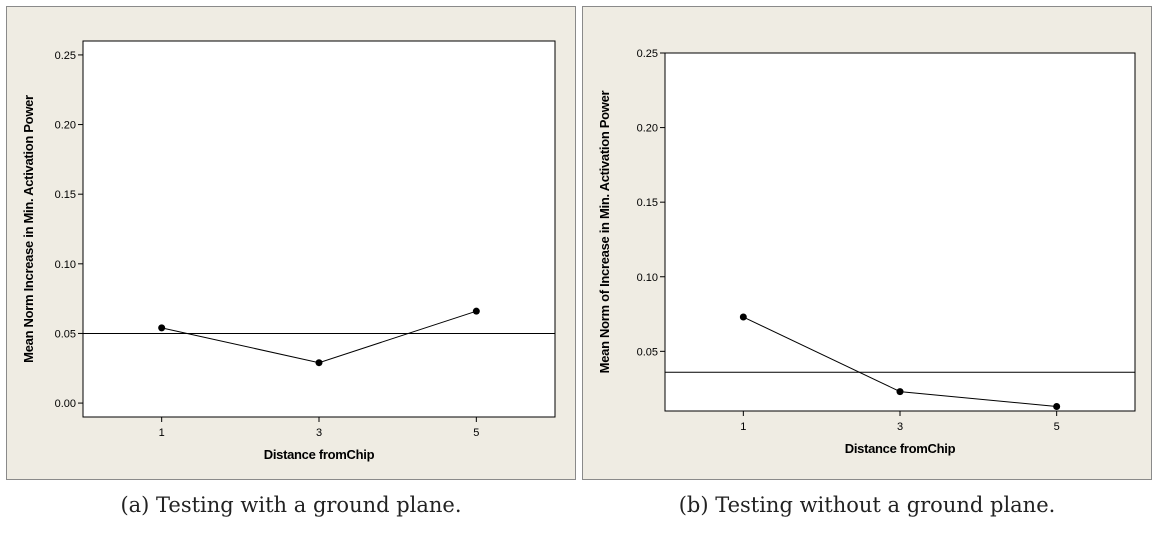  Describe the element at coordinates (867, 505) in the screenshot. I see `caption-b: (b) Testing without a ground plane.` at that location.